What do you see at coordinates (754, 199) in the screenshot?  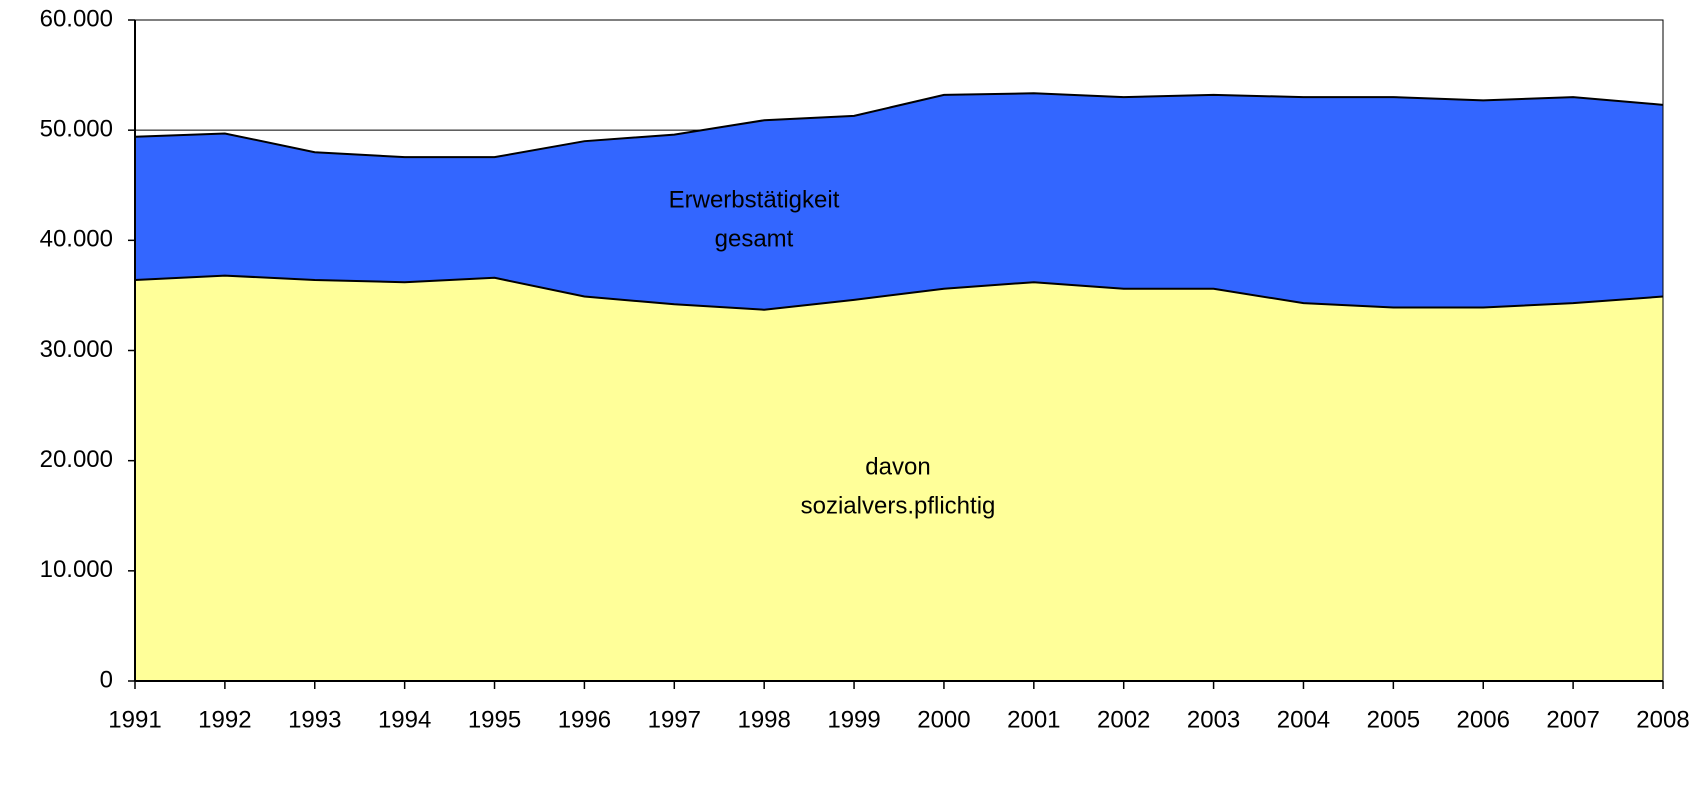 I see `area-label: Erwerbstätigkeit` at bounding box center [754, 199].